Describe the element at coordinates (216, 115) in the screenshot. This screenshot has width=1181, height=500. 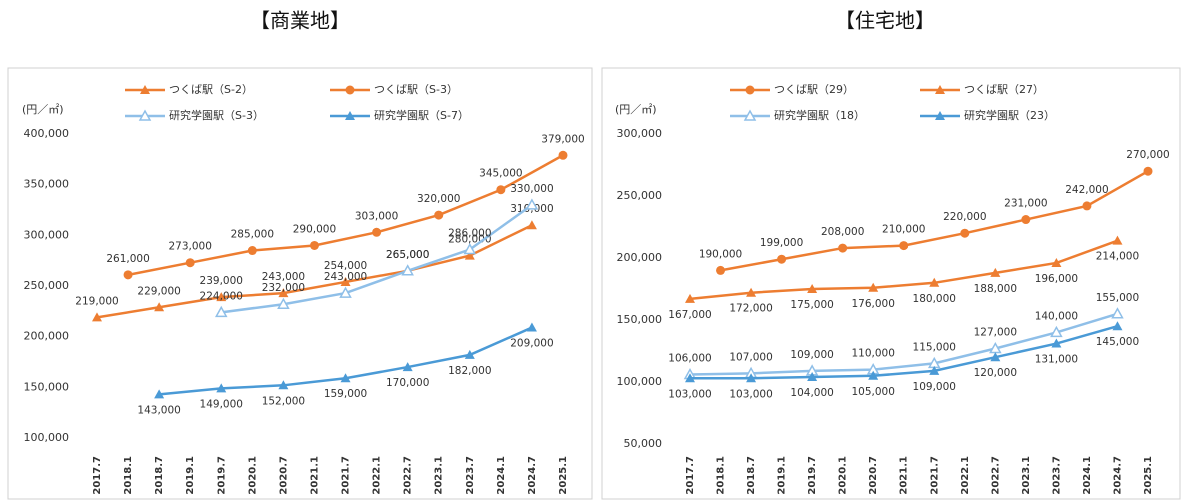
I see `legend-label: 研究学園駅（S-3）` at that location.